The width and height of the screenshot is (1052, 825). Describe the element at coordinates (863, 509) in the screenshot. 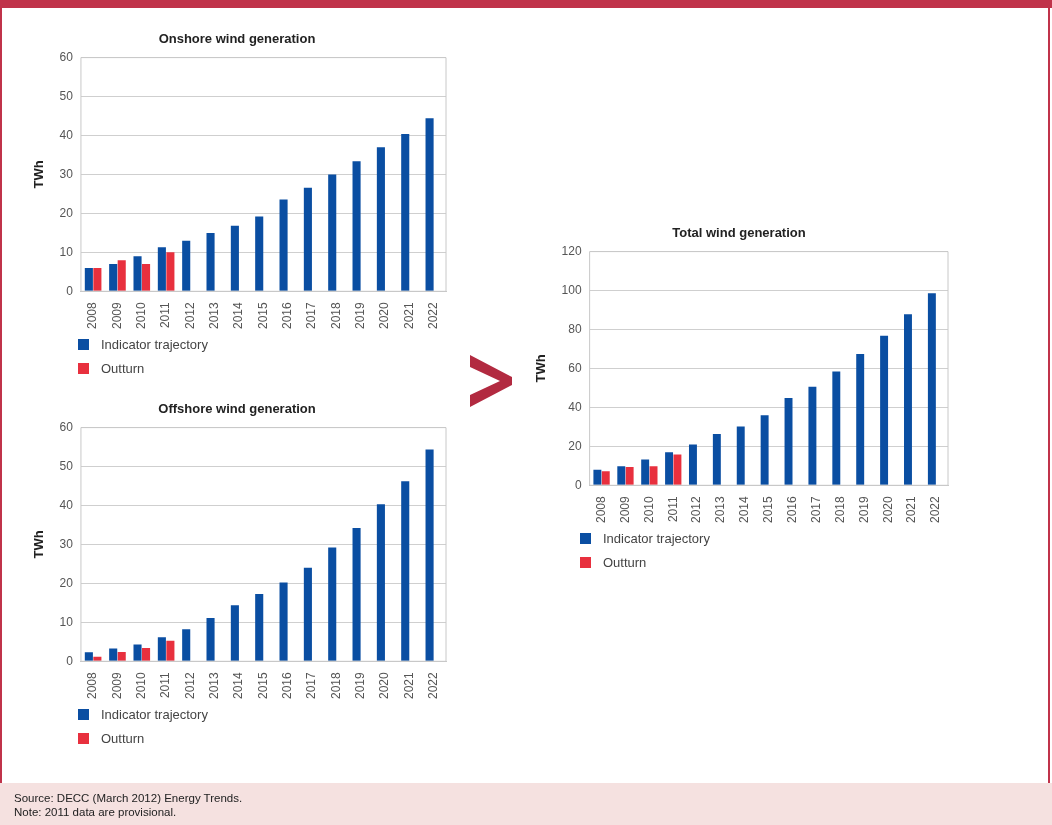

I see `x-tick-label: 2019` at that location.